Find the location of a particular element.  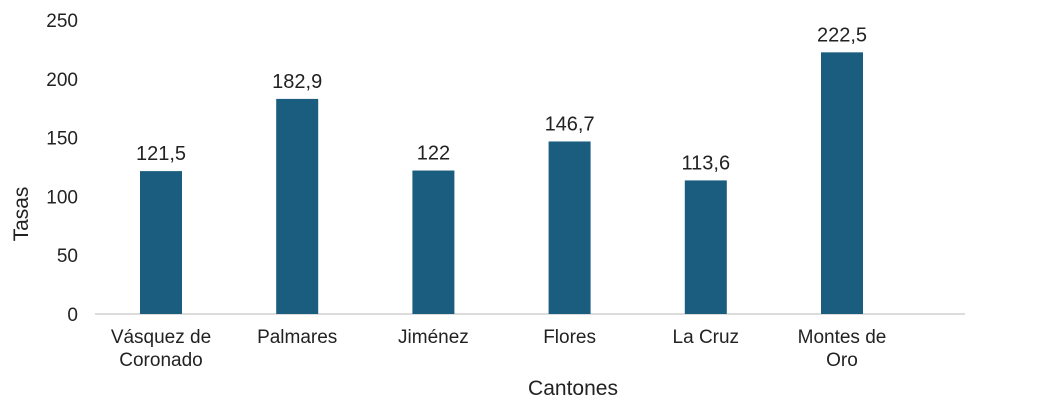

category-label: Coronado is located at coordinates (160, 360).